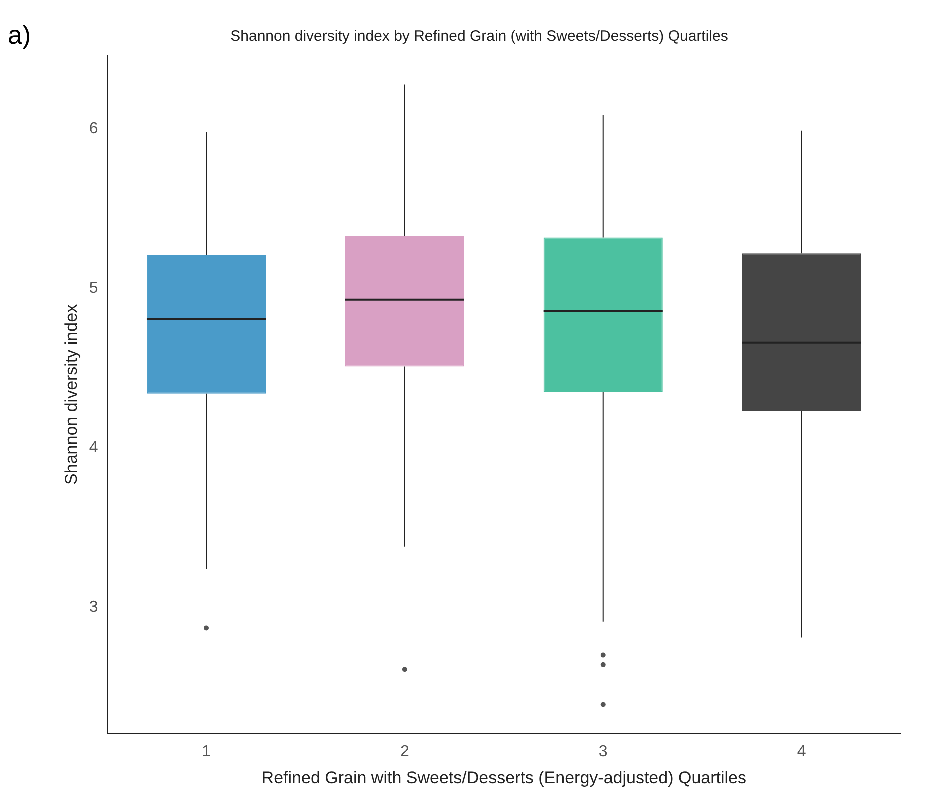 This screenshot has width=929, height=801. What do you see at coordinates (93, 289) in the screenshot?
I see `y-tick-label: 5` at bounding box center [93, 289].